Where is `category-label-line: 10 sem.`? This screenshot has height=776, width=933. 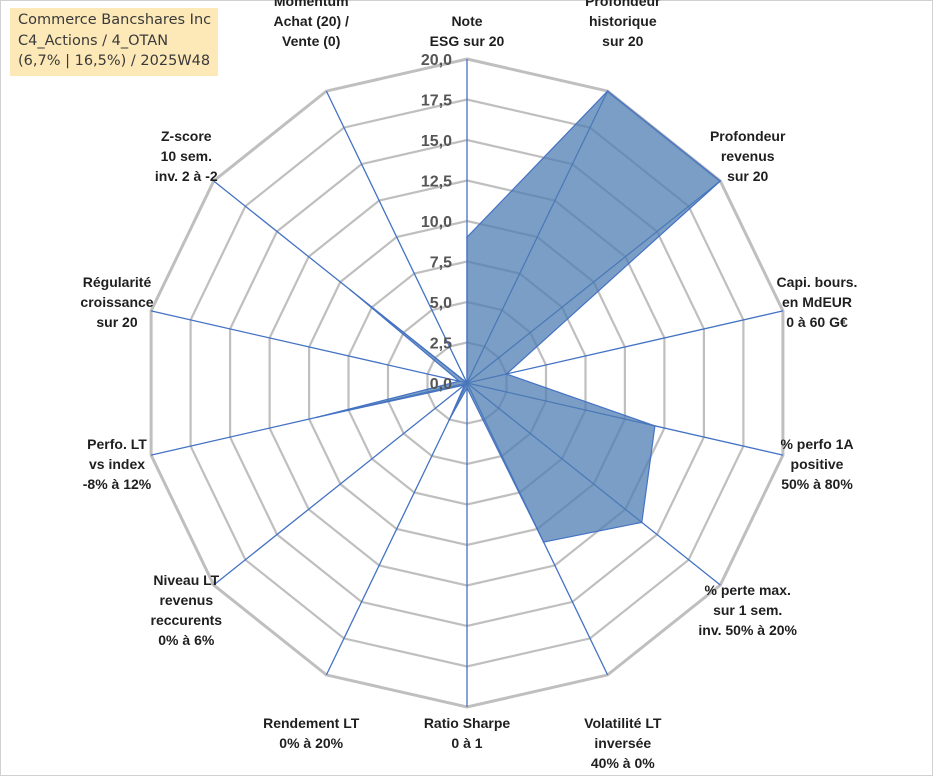
category-label-line: 10 sem. is located at coordinates (186, 156).